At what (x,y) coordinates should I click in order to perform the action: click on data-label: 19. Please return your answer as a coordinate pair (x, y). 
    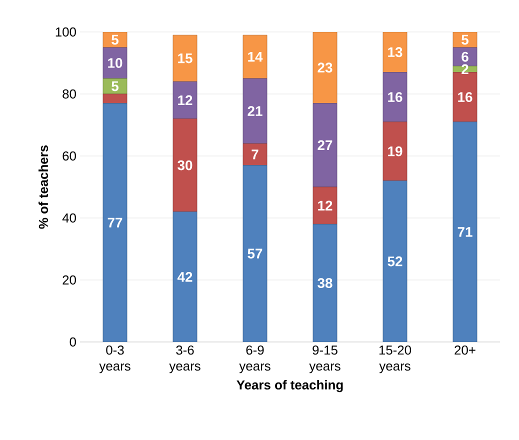
    Looking at the image, I should click on (395, 151).